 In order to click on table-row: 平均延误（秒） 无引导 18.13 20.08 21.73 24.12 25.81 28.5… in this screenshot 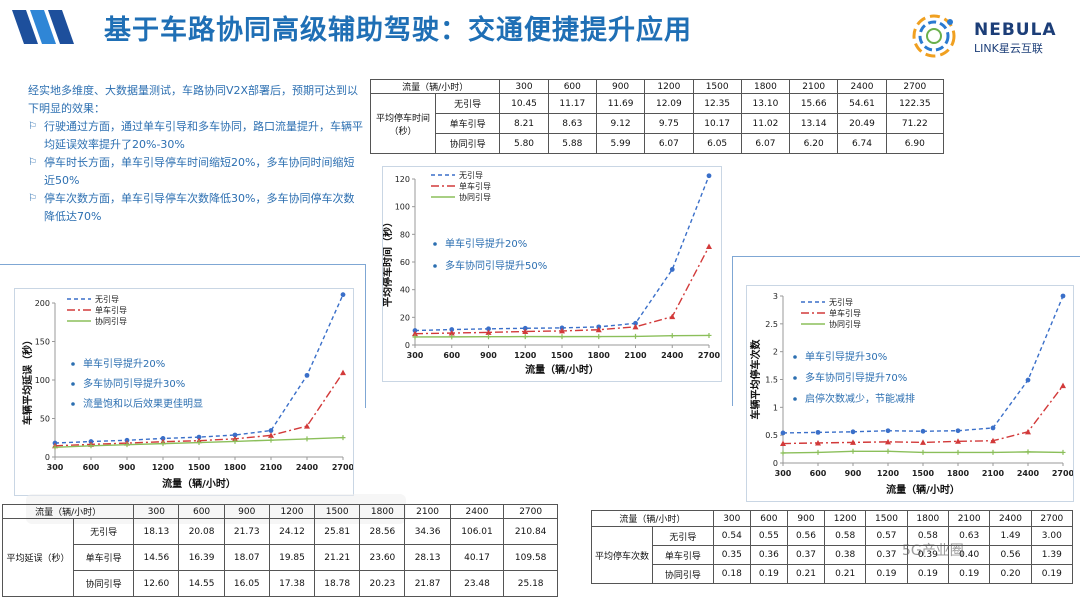, I will do `click(280, 557)`.